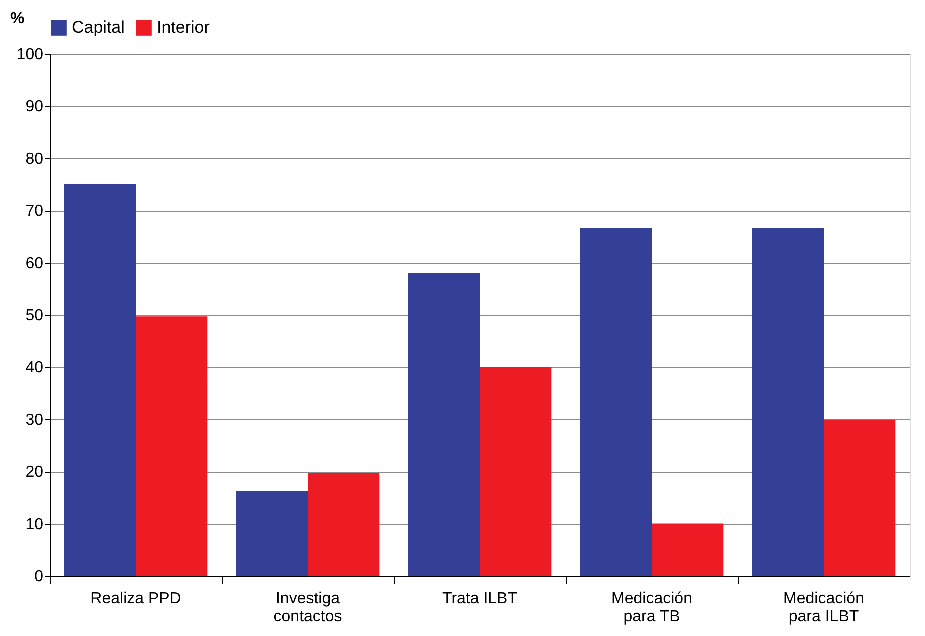 The image size is (925, 636). Describe the element at coordinates (30, 55) in the screenshot. I see `y-tick-label: 100` at that location.